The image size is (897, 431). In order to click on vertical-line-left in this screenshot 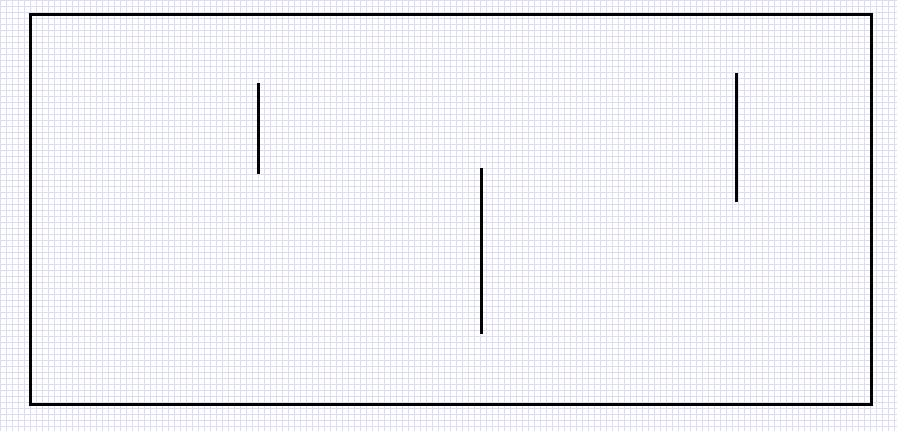, I will do `click(258, 128)`.